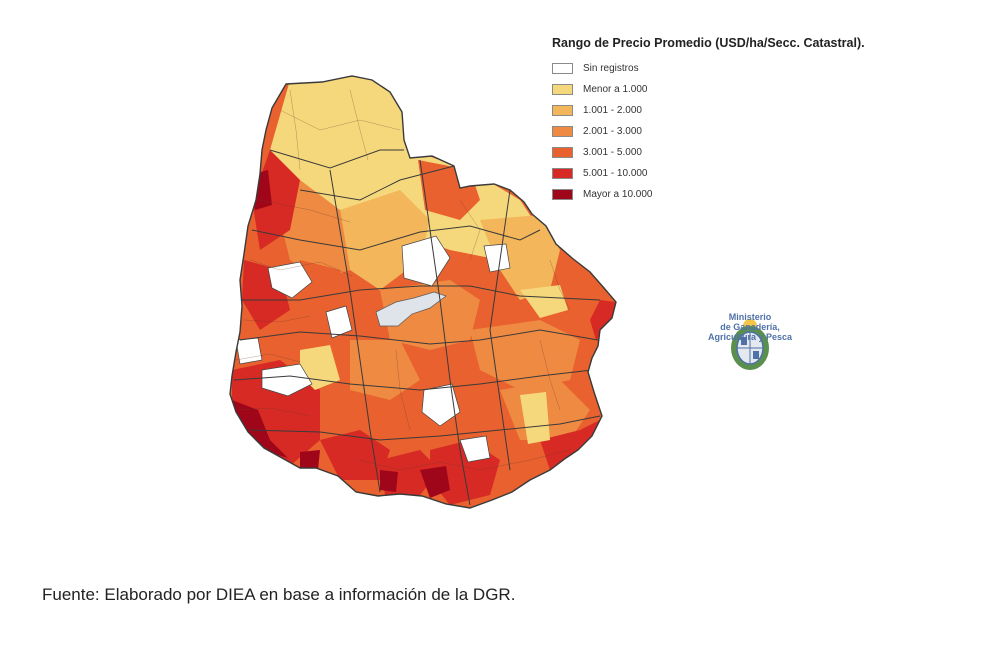 This screenshot has width=1000, height=646. What do you see at coordinates (750, 344) in the screenshot?
I see `coat-of-arms-icon` at bounding box center [750, 344].